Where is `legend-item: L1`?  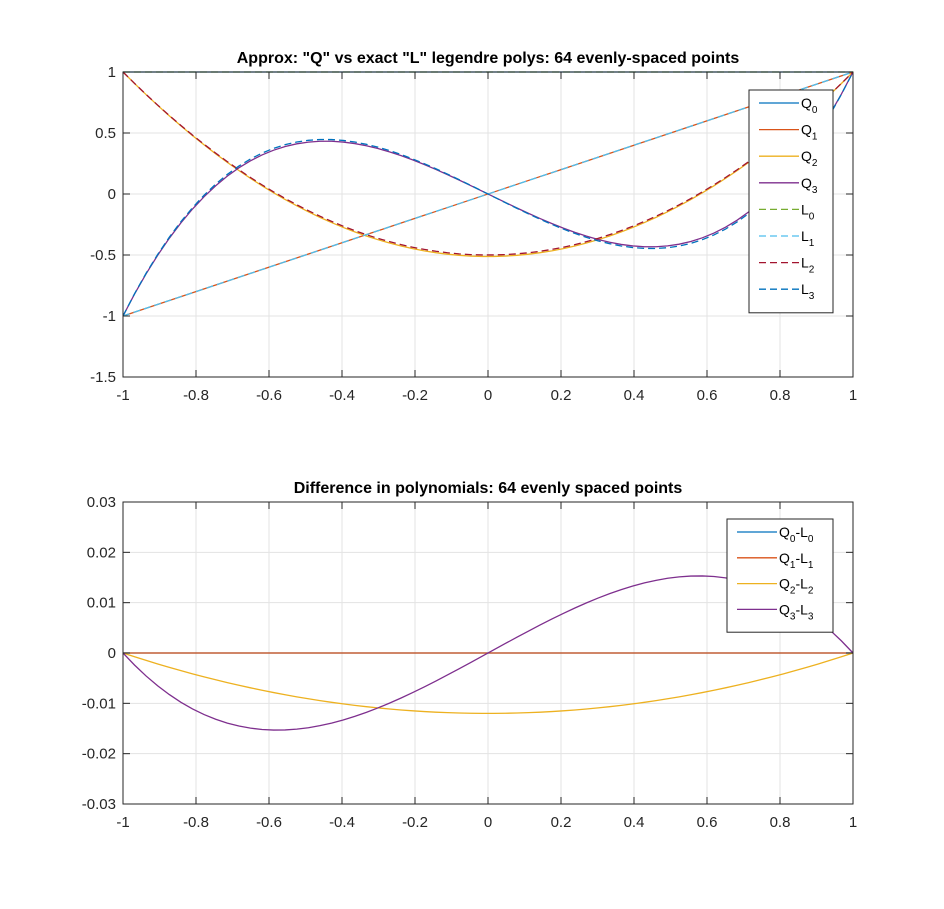 legend-item: L1 is located at coordinates (787, 238).